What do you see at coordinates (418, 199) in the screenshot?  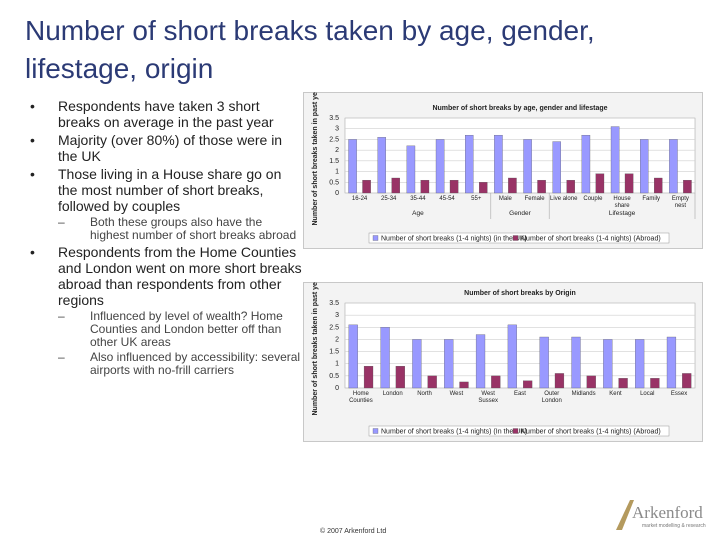 I see `x-tick-label: 35-44` at bounding box center [418, 199].